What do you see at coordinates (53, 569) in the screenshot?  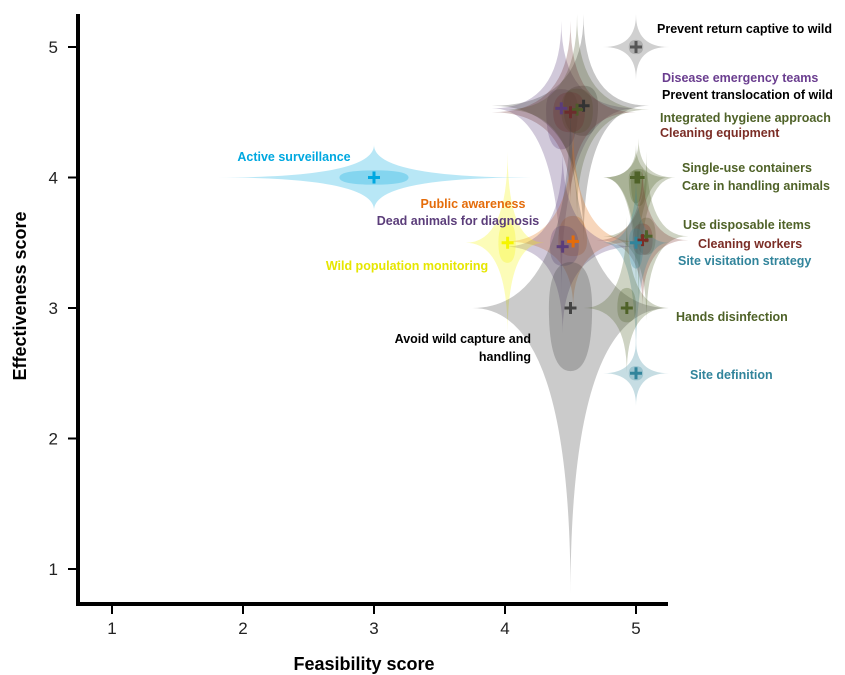 I see `y-tick-label: 1` at bounding box center [53, 569].